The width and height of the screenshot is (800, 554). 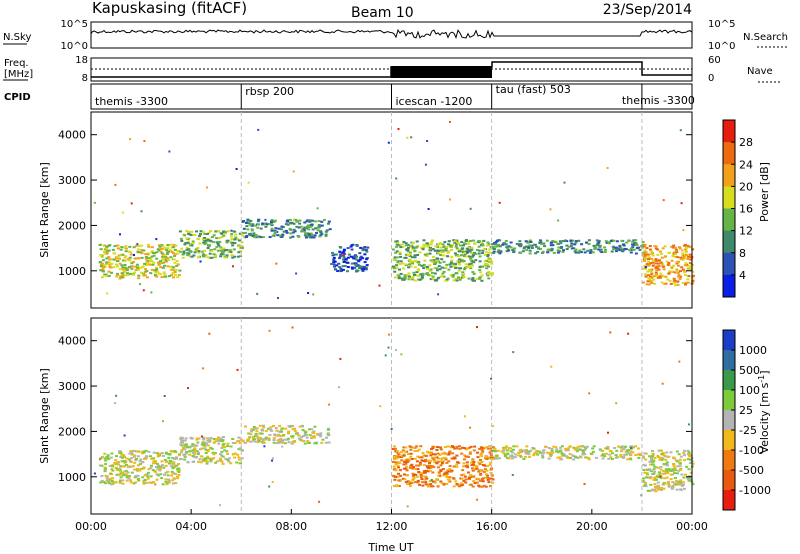 What do you see at coordinates (81, 60) in the screenshot?
I see `freq-left-tick-top: 18` at bounding box center [81, 60].